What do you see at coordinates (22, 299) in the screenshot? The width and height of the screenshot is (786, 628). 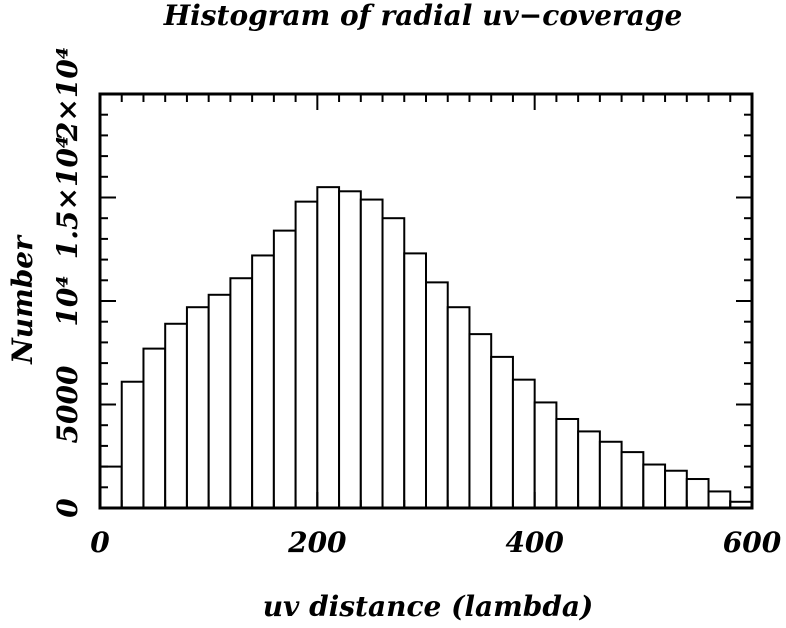 I see `y-axis-label: Number` at bounding box center [22, 299].